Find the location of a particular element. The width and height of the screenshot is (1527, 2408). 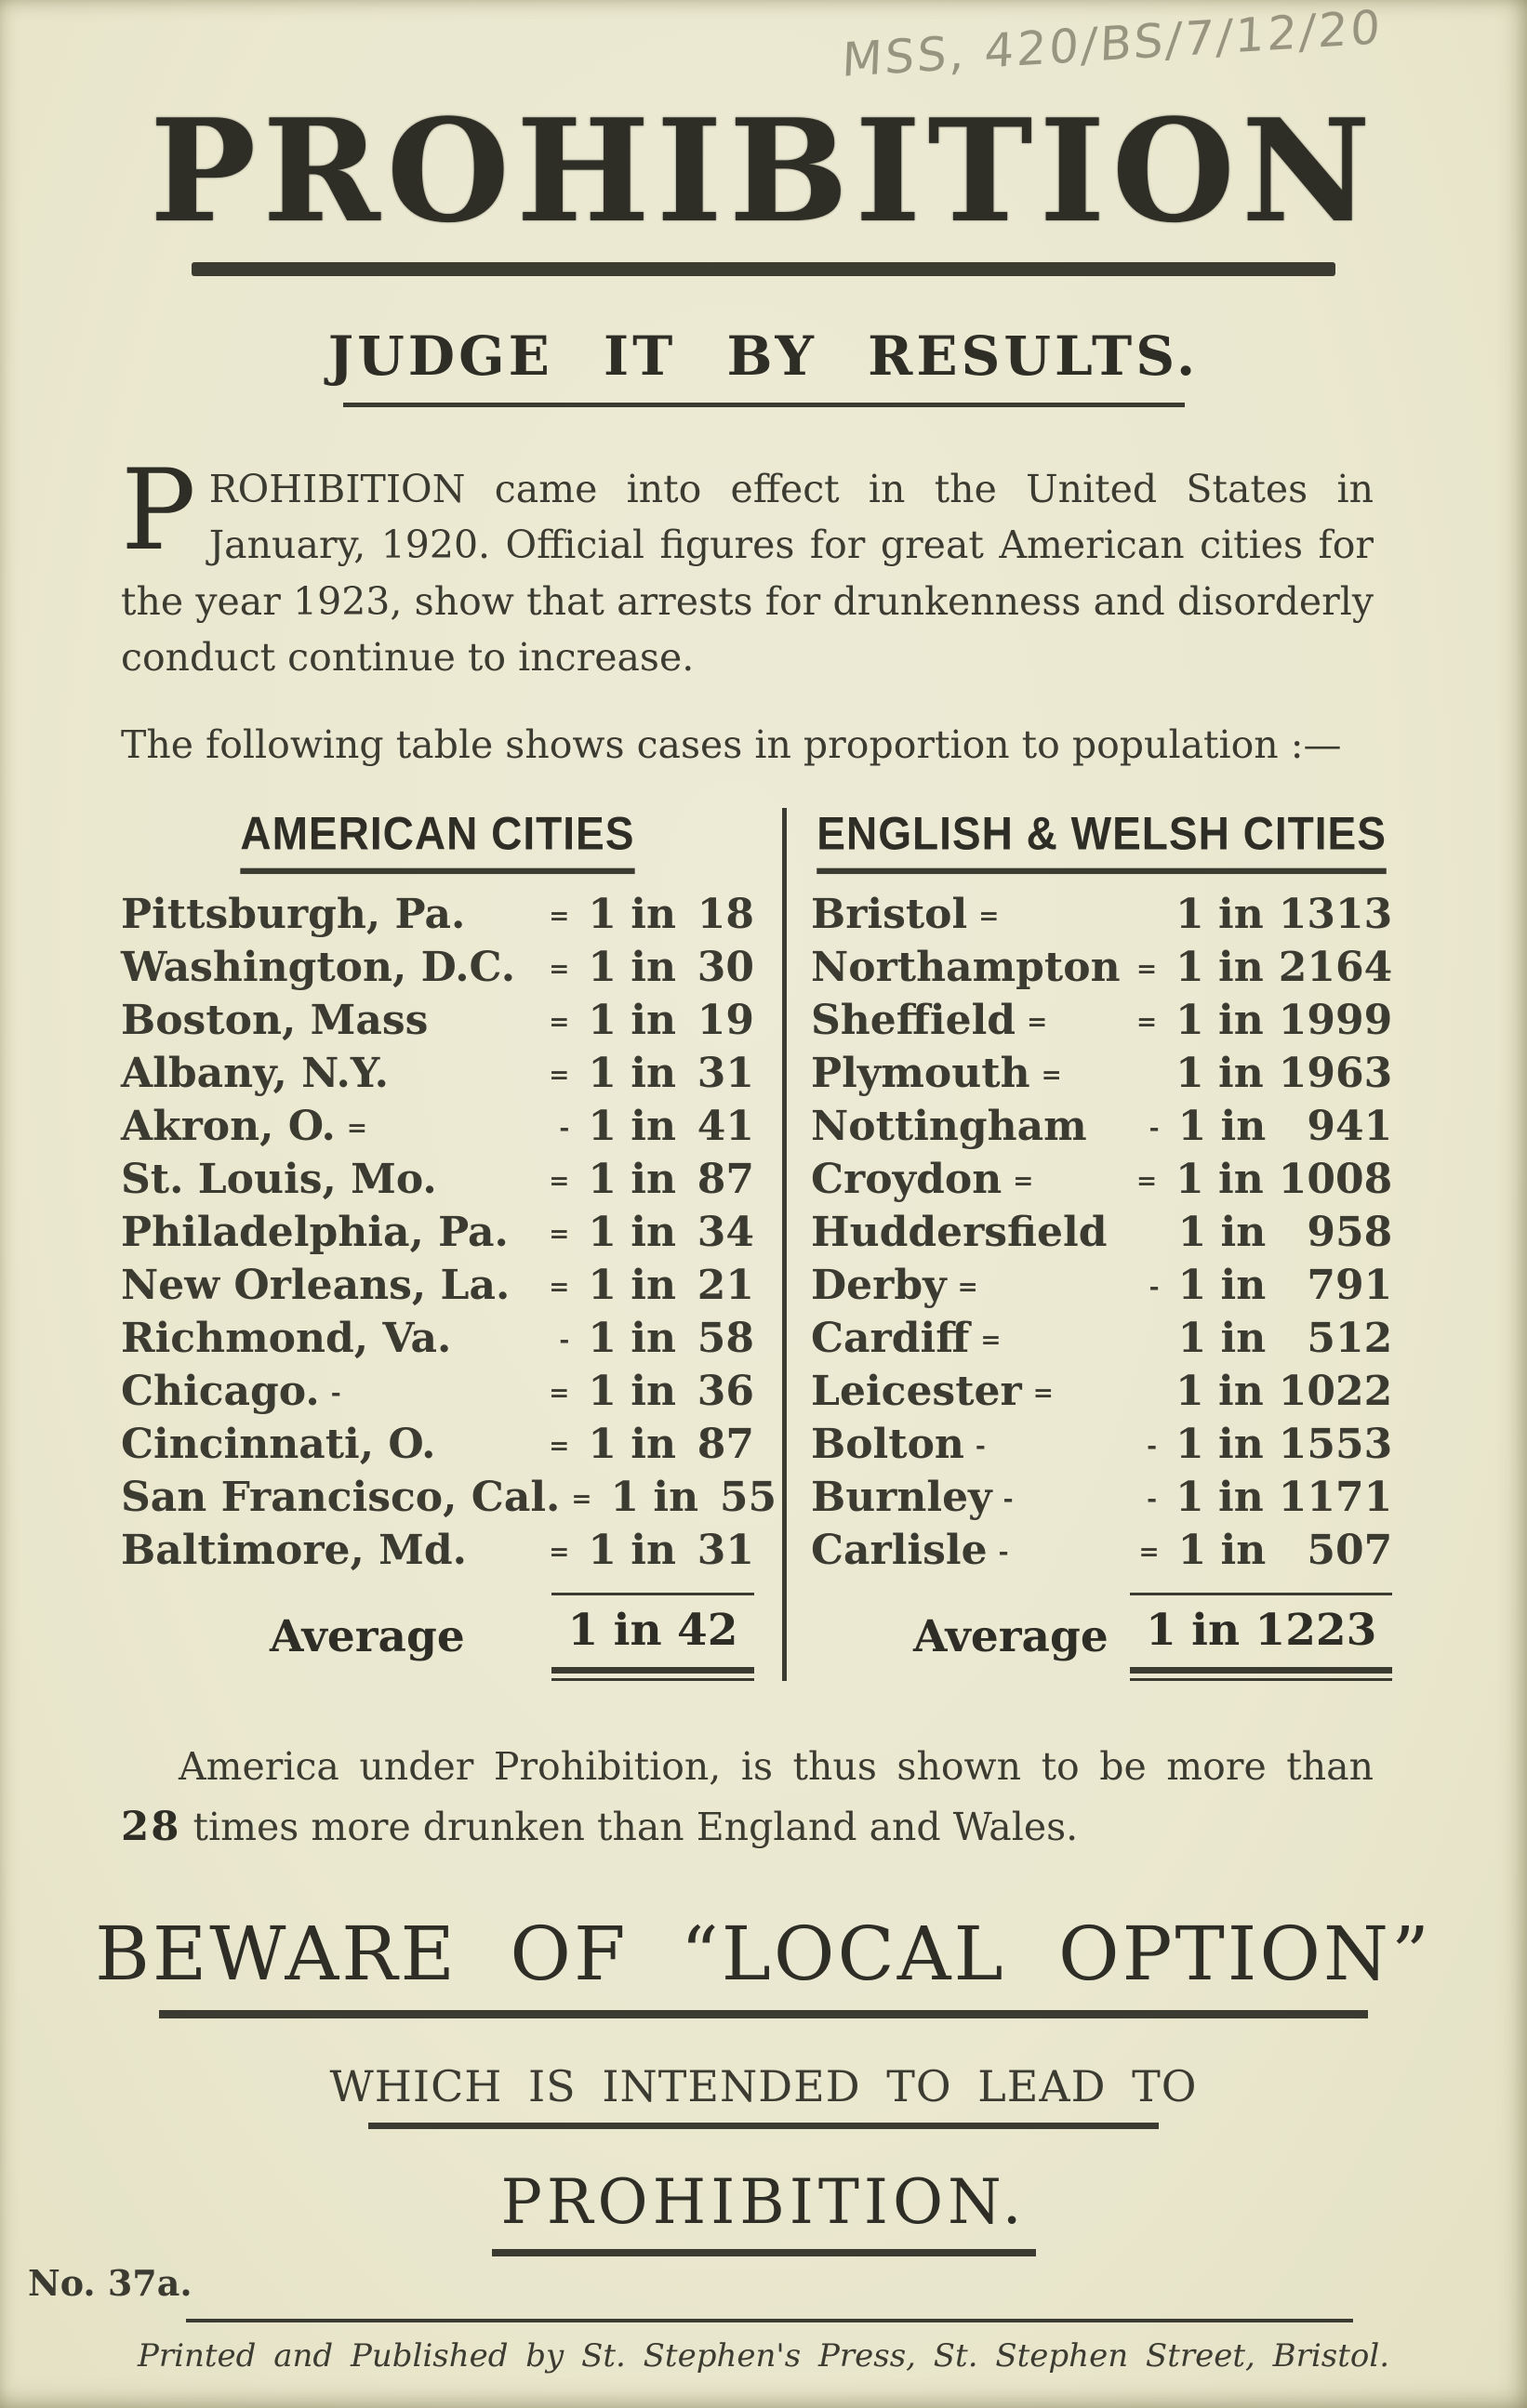

city-name: St. Louis, Mo. is located at coordinates (279, 1180).